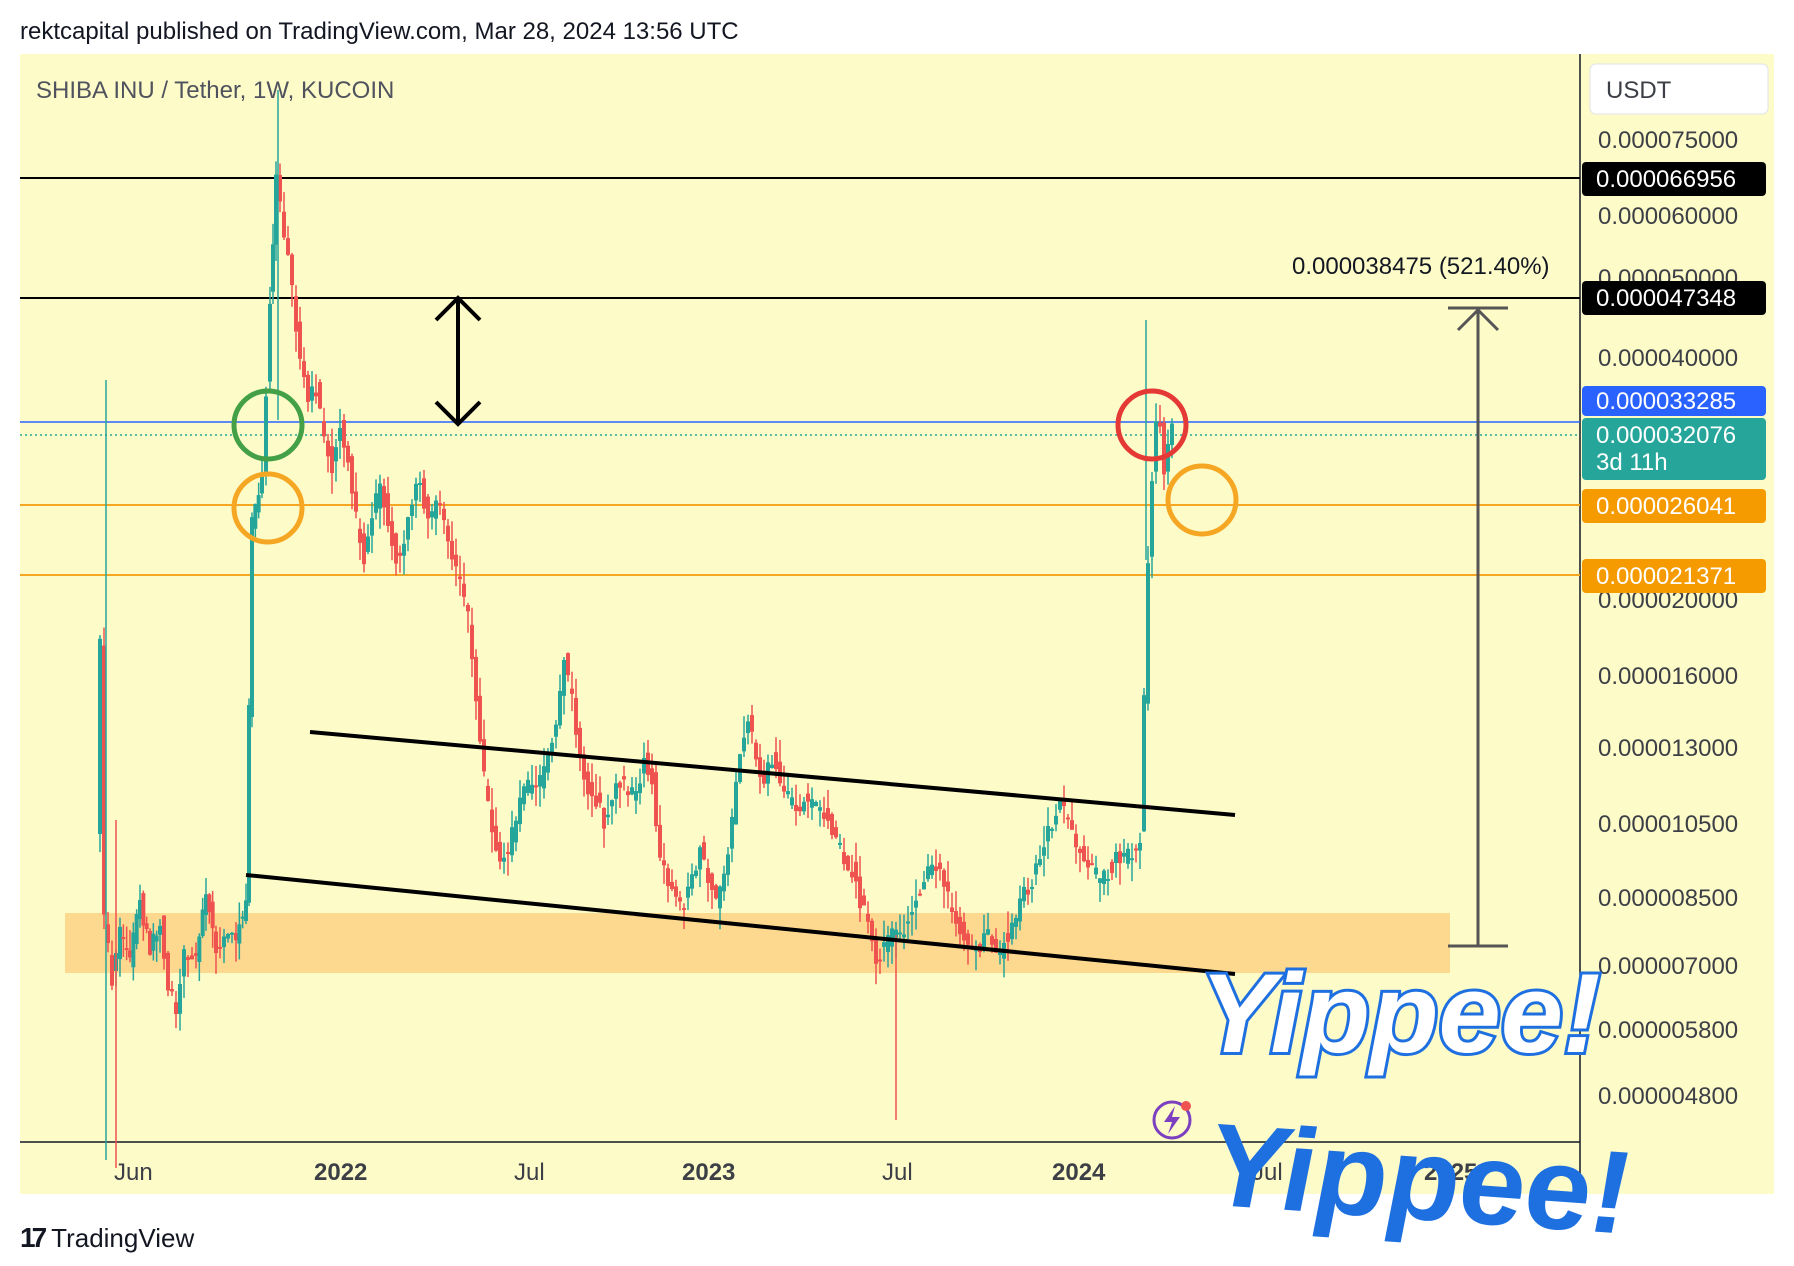 Image resolution: width=1794 pixels, height=1266 pixels. I want to click on yippee-sticker: Yippee! Yippee!, so click(1413, 1104).